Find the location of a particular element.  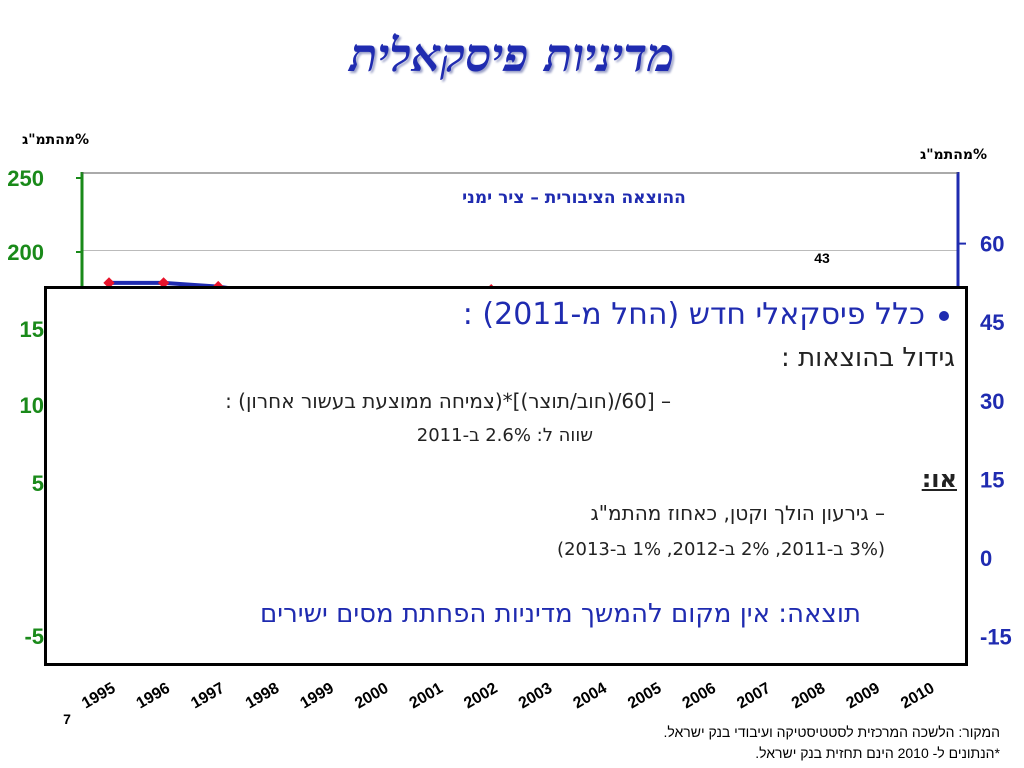

x-tick-label: 1998 is located at coordinates (262, 696).